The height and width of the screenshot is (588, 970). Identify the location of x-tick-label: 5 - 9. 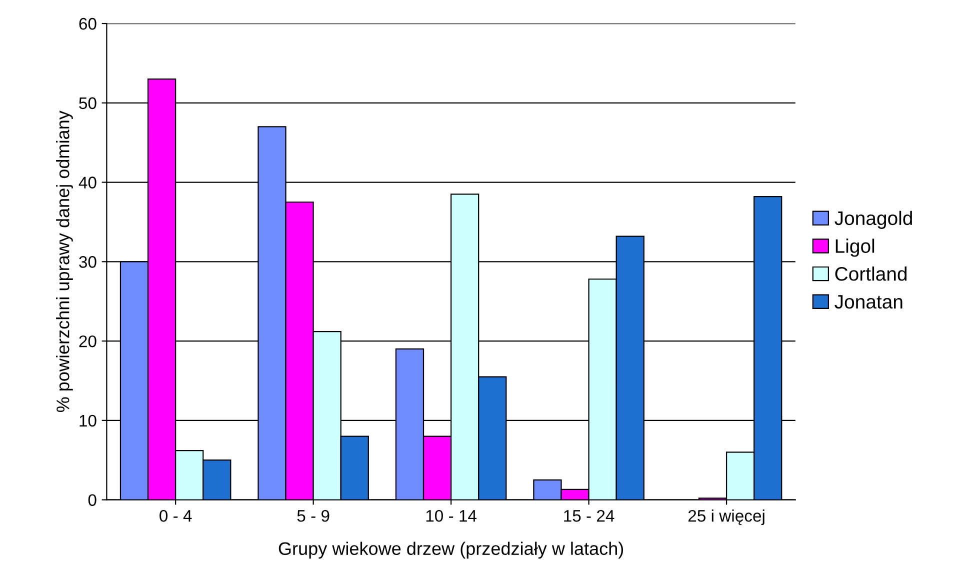
(313, 516).